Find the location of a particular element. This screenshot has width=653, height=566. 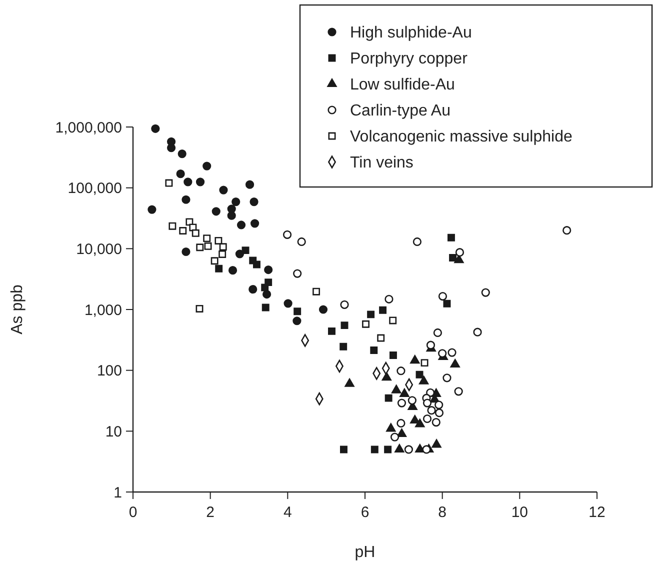

y-tick-label: 1,000 is located at coordinates (103, 310).